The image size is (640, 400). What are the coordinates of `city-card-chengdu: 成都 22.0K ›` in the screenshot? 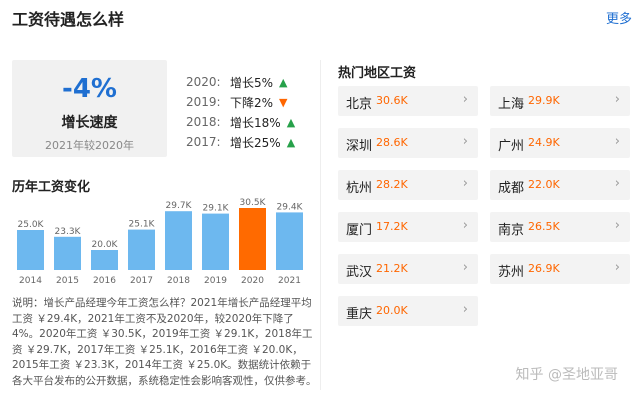 It's located at (560, 185).